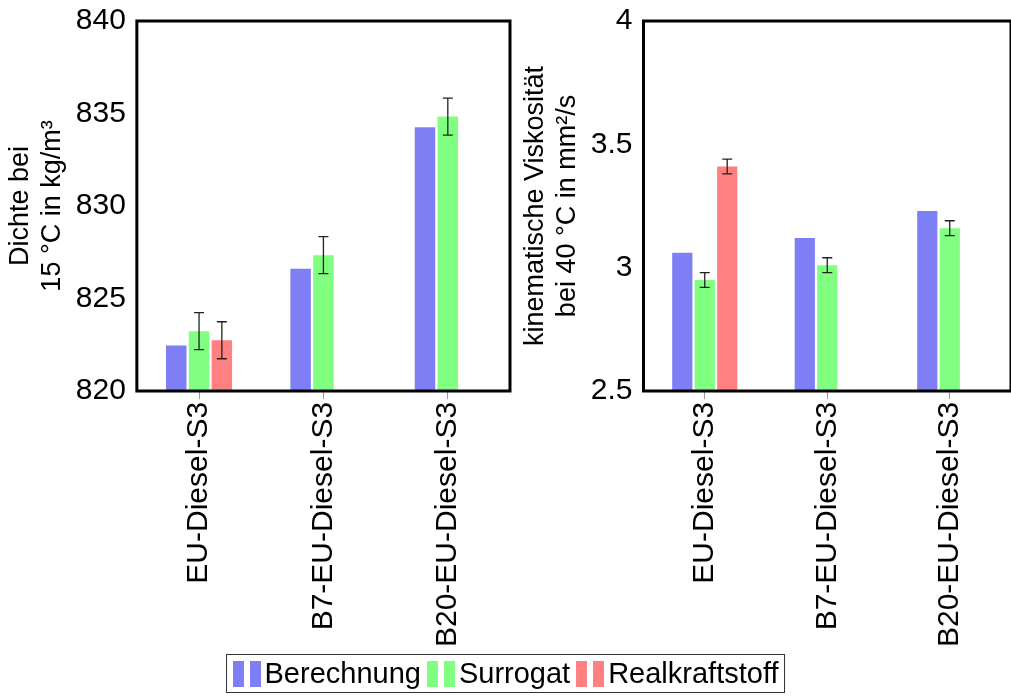 This screenshot has height=700, width=1011. What do you see at coordinates (100, 389) in the screenshot?
I see `y-tick-label: 820` at bounding box center [100, 389].